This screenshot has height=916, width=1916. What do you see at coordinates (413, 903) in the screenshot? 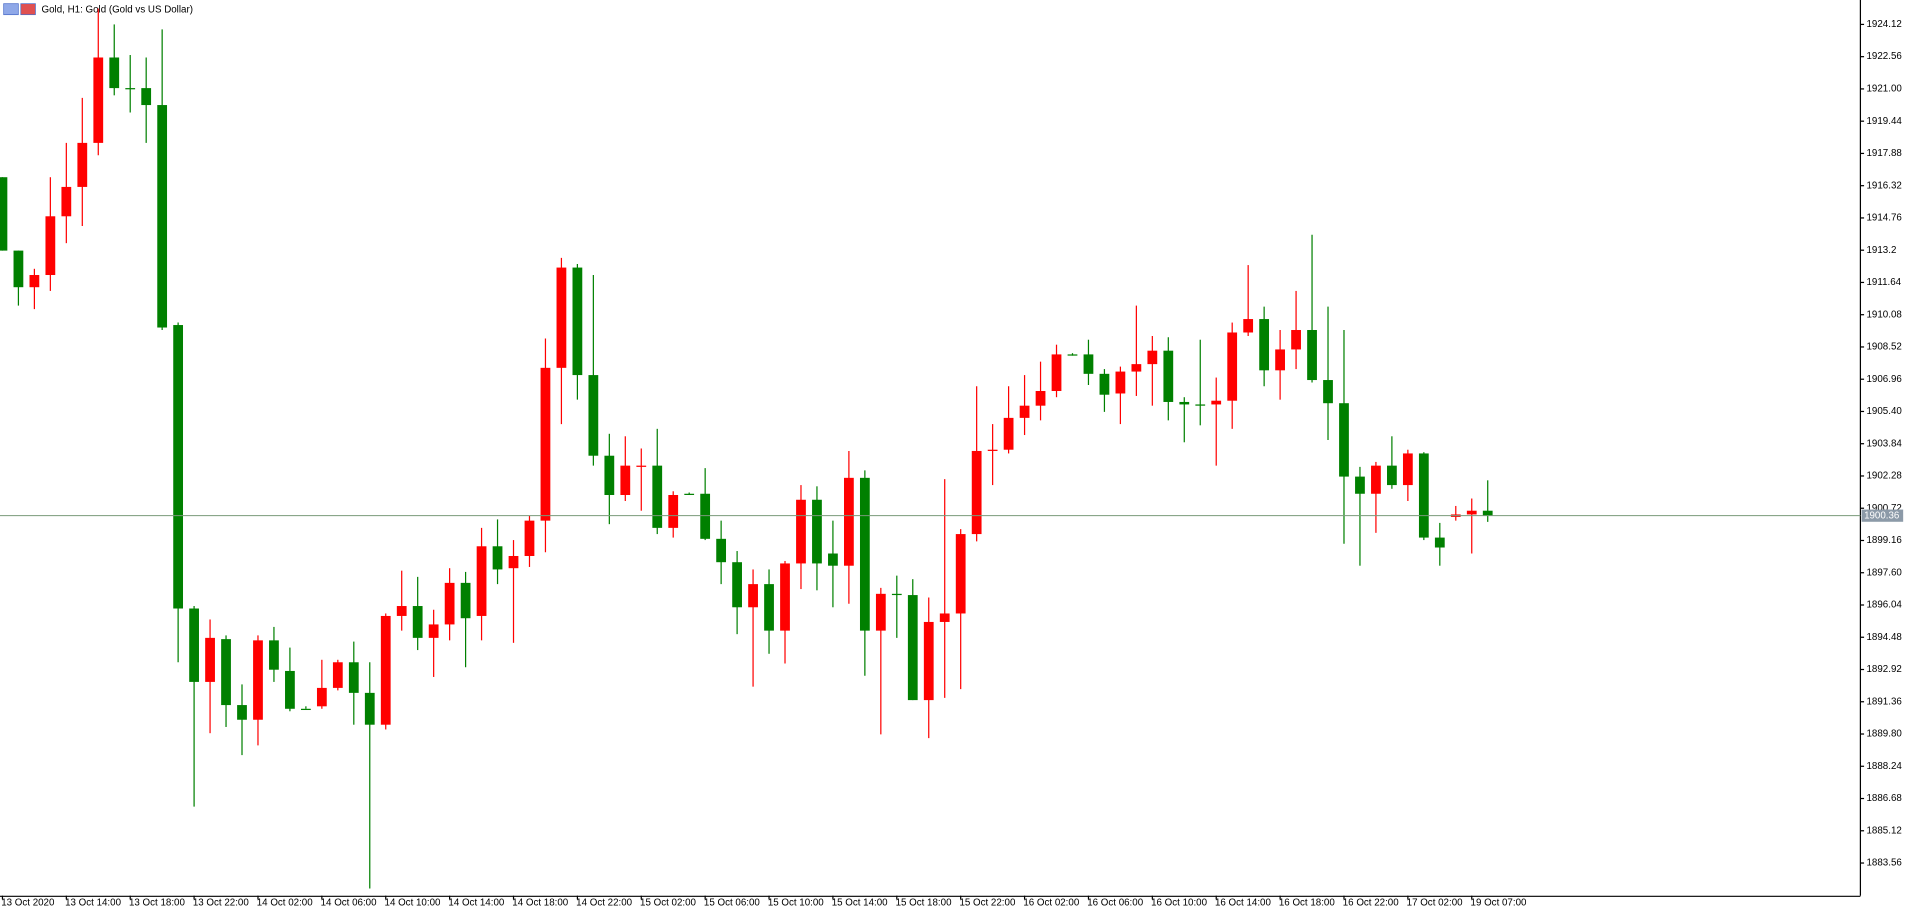
I see `x-tick-label: 14 Oct 10:00` at bounding box center [413, 903].